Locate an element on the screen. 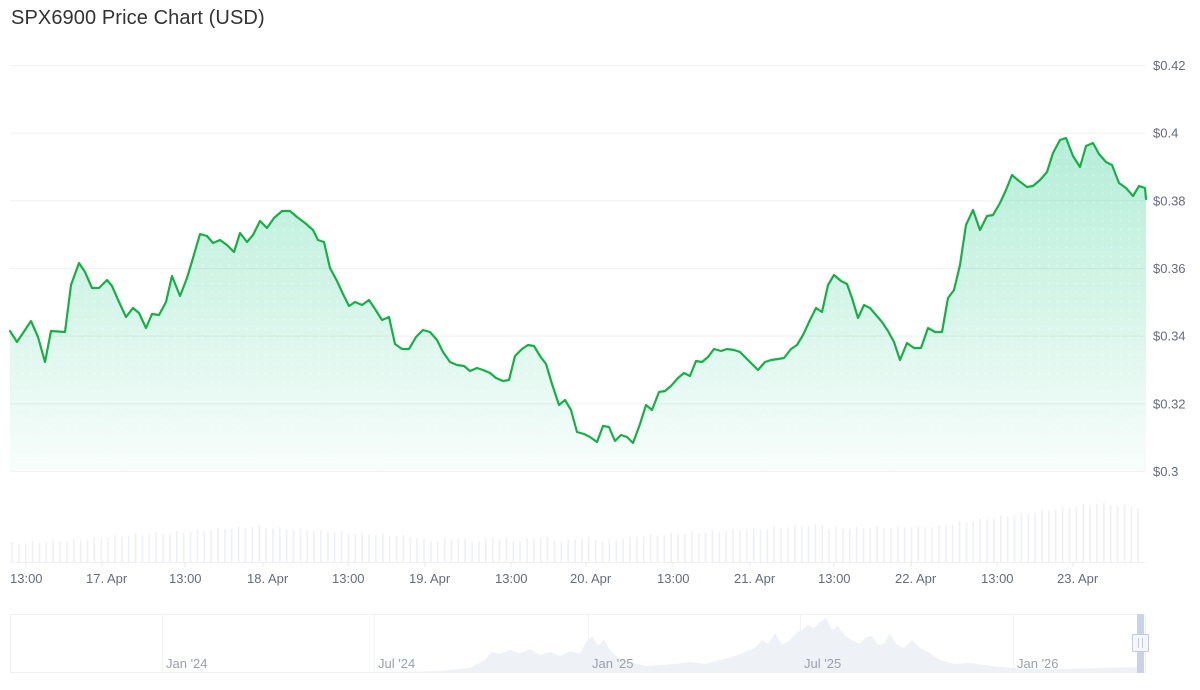 This screenshot has width=1200, height=690. x-axis-label: 22. Apr is located at coordinates (916, 578).